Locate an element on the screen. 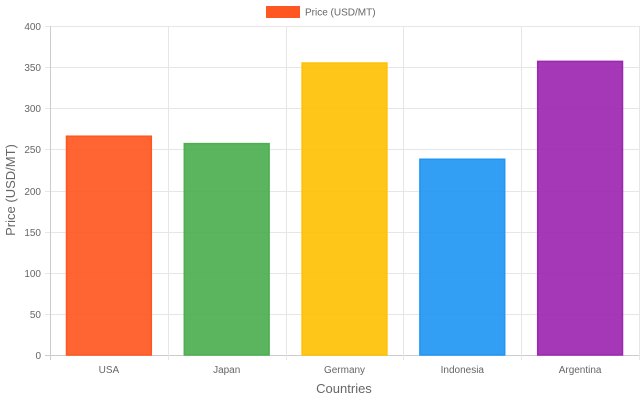  x-tick-label: Japan is located at coordinates (226, 370).